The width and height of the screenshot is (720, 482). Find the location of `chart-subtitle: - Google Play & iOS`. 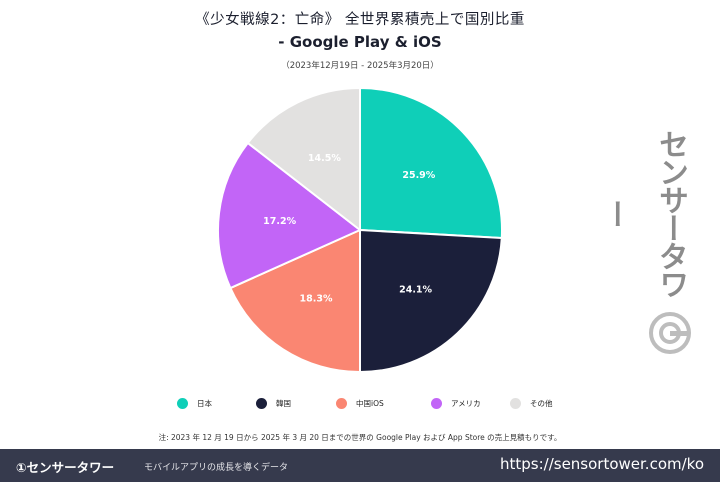

chart-subtitle: - Google Play & iOS is located at coordinates (360, 42).